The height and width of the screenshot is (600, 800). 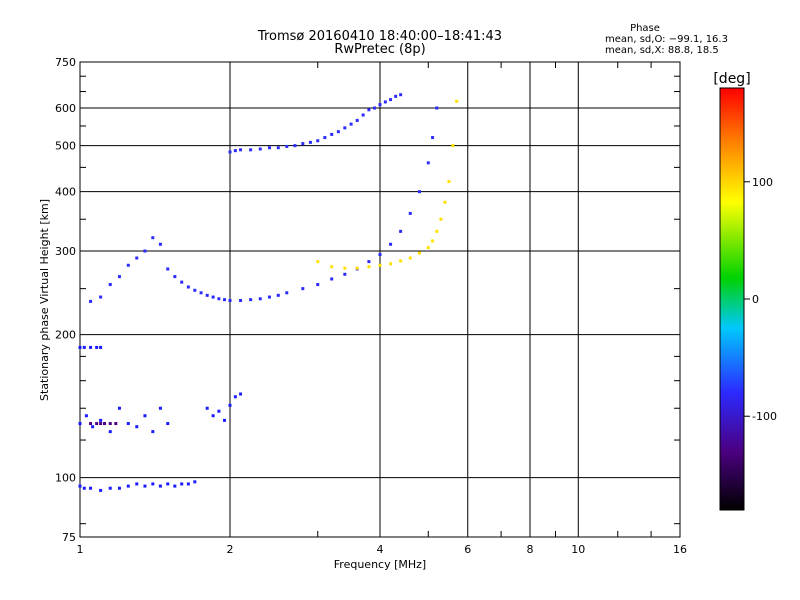 I want to click on colorbar-tick-label: -100, so click(x=764, y=416).